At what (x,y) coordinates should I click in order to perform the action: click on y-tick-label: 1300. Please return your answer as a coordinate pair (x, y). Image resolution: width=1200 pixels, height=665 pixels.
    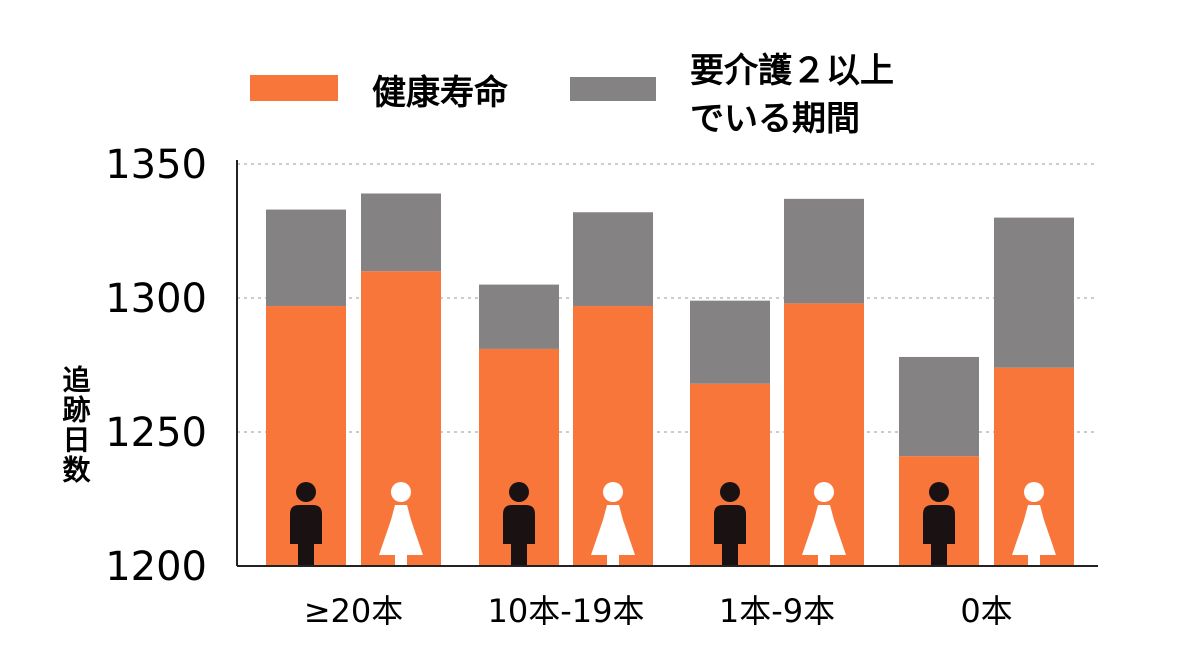
    Looking at the image, I should click on (156, 299).